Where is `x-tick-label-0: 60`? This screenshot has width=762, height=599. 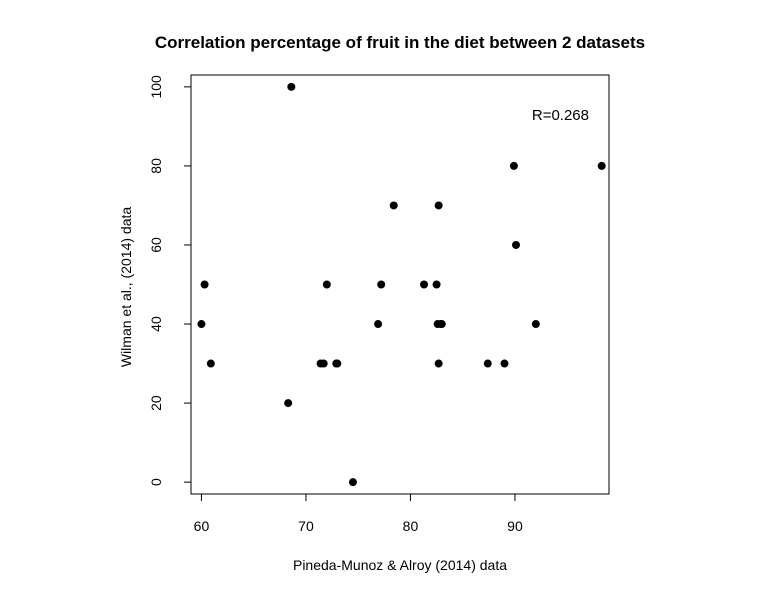 x-tick-label-0: 60 is located at coordinates (202, 526).